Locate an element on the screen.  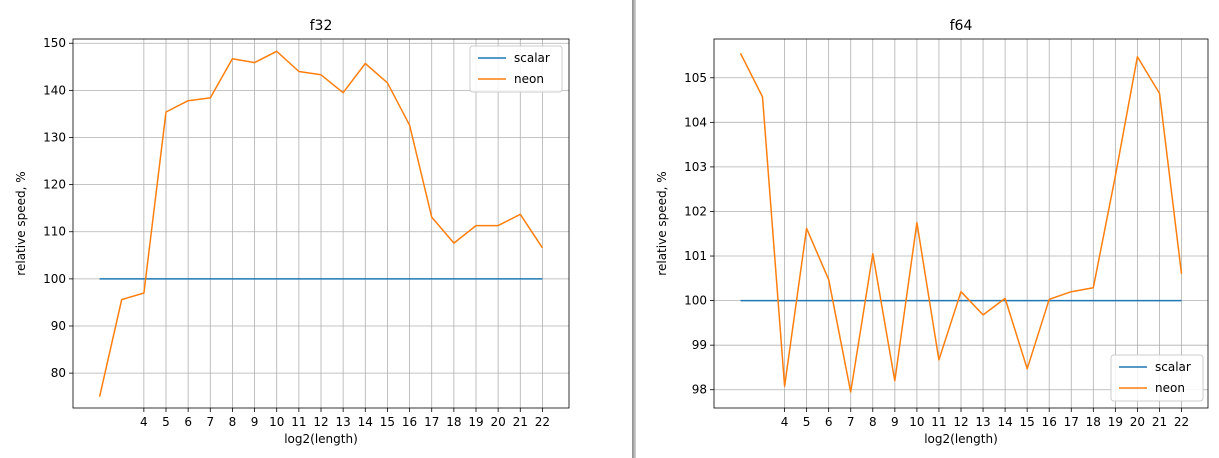
y-tick-label: 105 is located at coordinates (695, 78).